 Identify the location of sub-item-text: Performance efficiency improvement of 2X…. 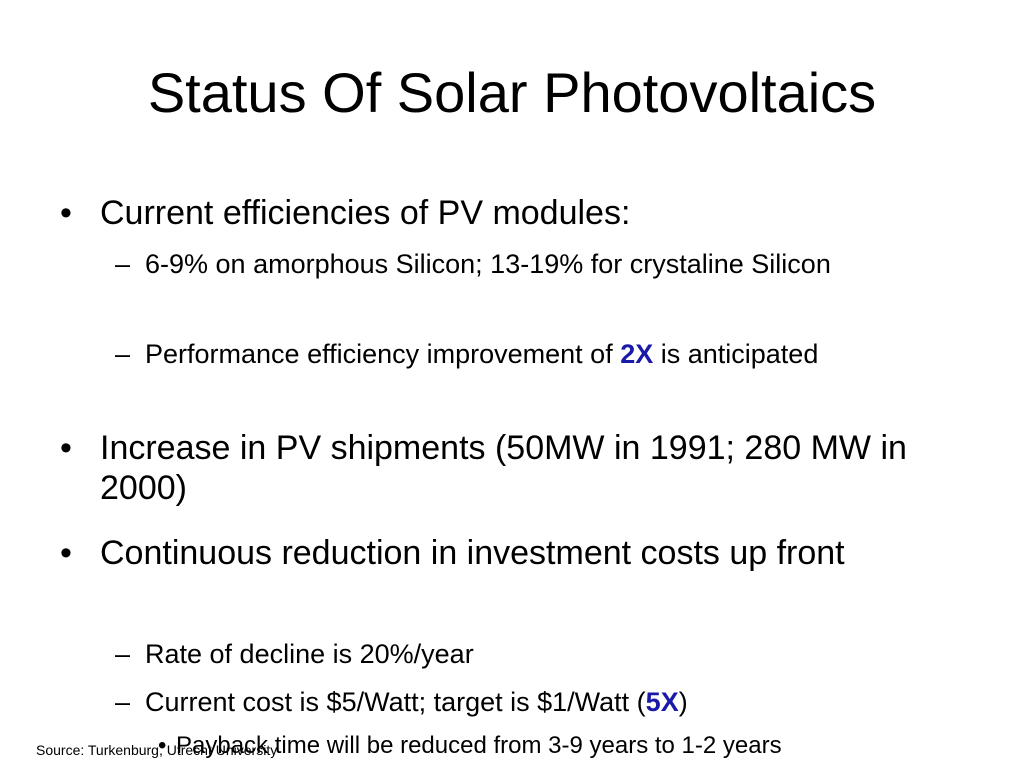
(530, 354).